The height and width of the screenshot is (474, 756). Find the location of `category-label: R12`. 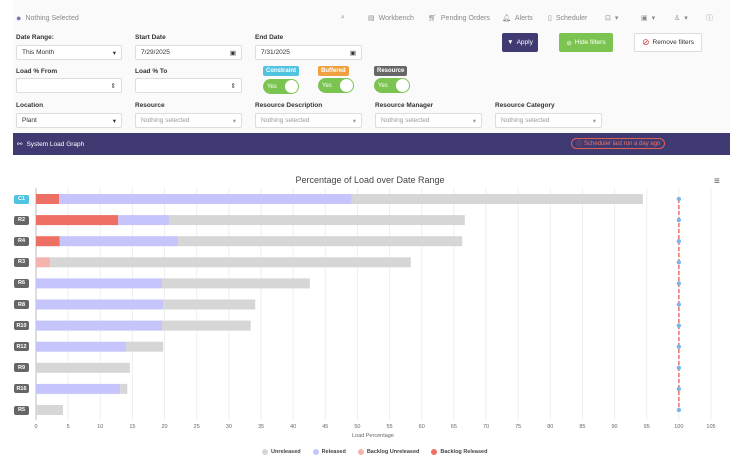

category-label: R12 is located at coordinates (21, 347).